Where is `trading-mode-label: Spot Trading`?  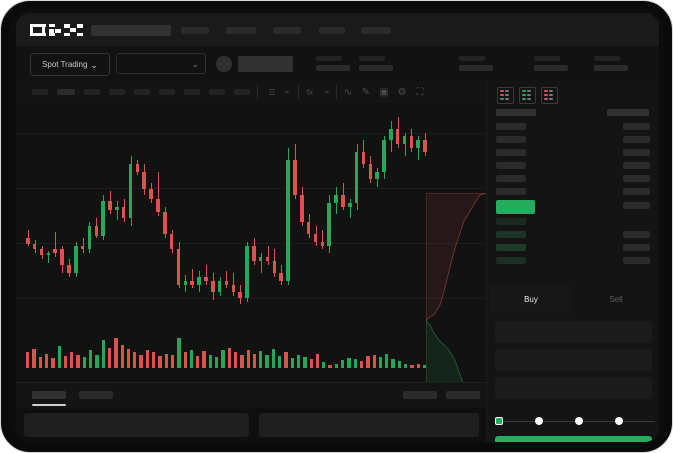 trading-mode-label: Spot Trading is located at coordinates (65, 64).